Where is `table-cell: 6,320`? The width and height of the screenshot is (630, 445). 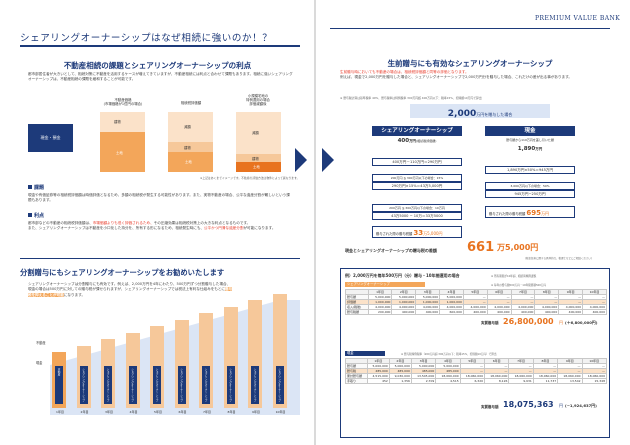
table-cell: 6,320 is located at coordinates (472, 381).